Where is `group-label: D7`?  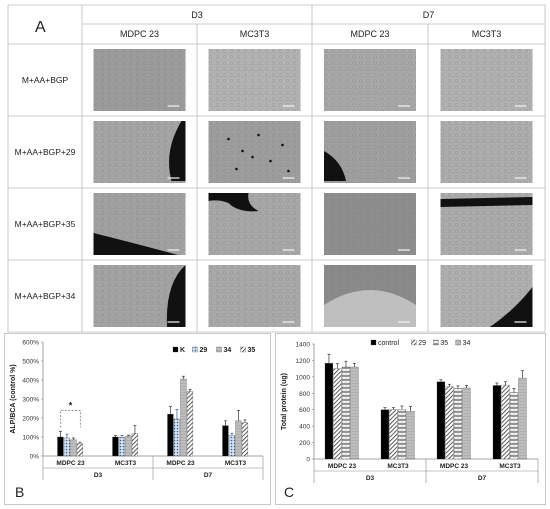 group-label: D7 is located at coordinates (208, 475).